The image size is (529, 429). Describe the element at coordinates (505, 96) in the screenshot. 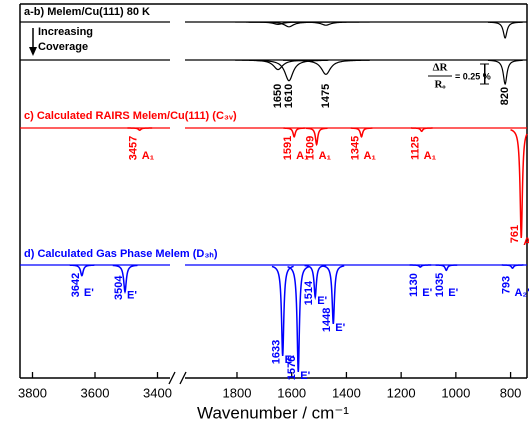

I see `peak-label: 820` at that location.